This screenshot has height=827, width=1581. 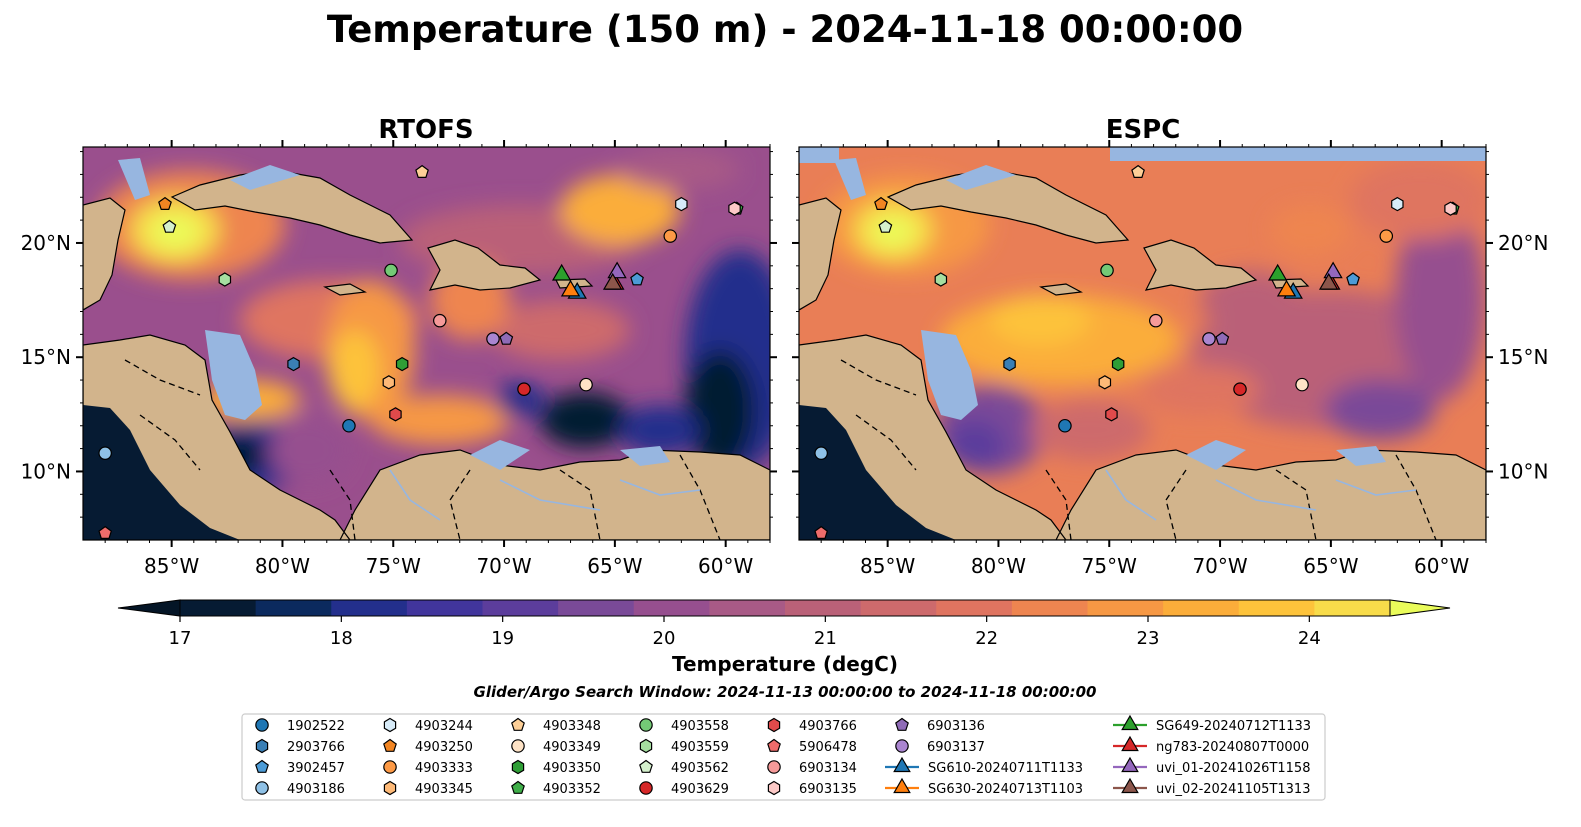 What do you see at coordinates (316, 747) in the screenshot?
I see `legend-label: 2903766` at bounding box center [316, 747].